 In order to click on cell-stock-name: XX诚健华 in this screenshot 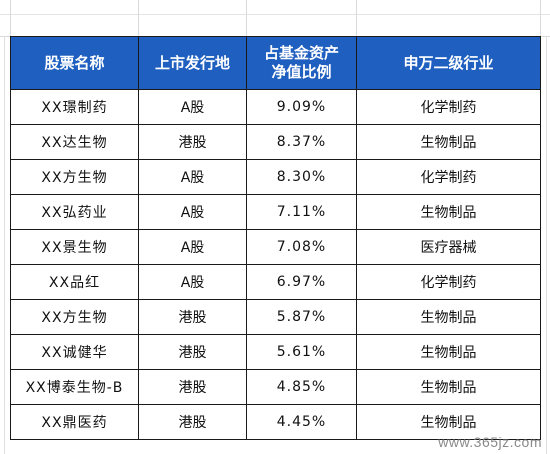, I will do `click(74, 352)`.